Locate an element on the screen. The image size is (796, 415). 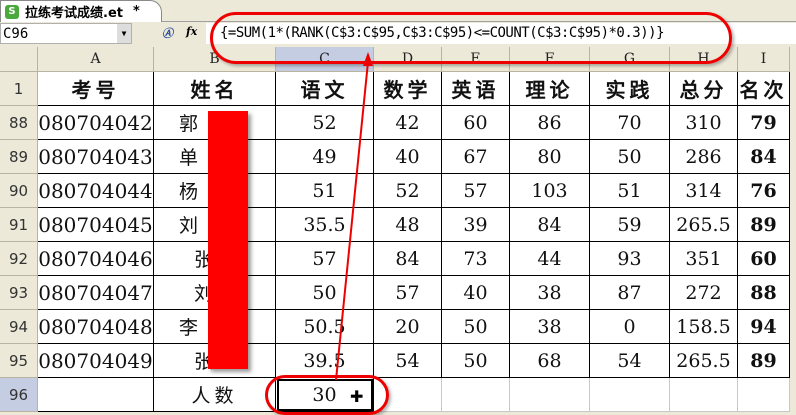
cell-h: 286 is located at coordinates (704, 157).